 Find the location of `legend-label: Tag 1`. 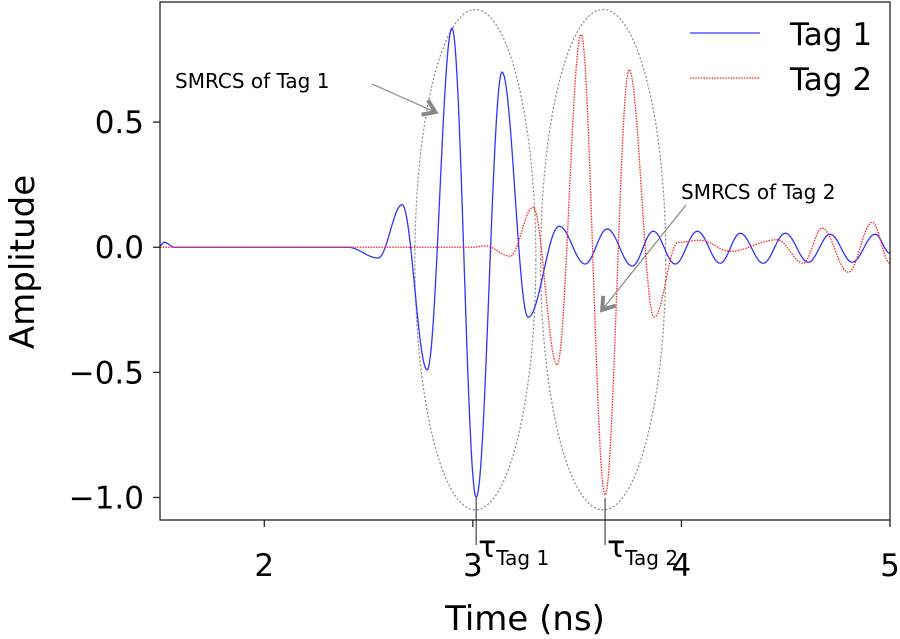

legend-label: Tag 1 is located at coordinates (830, 35).